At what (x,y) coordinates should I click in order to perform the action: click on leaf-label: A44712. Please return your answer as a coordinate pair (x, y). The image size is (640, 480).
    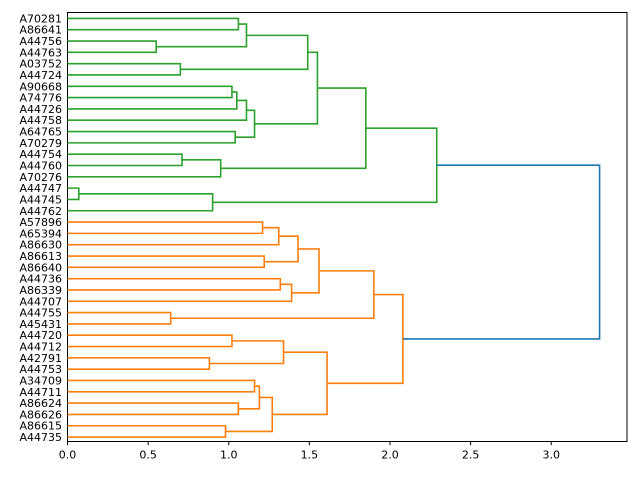
    Looking at the image, I should click on (40, 347).